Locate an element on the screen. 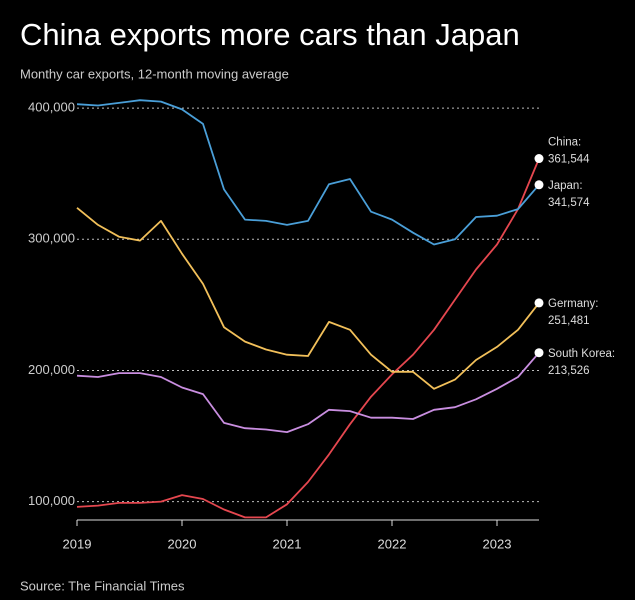 This screenshot has width=635, height=600. data-label: 213,526 is located at coordinates (569, 371).